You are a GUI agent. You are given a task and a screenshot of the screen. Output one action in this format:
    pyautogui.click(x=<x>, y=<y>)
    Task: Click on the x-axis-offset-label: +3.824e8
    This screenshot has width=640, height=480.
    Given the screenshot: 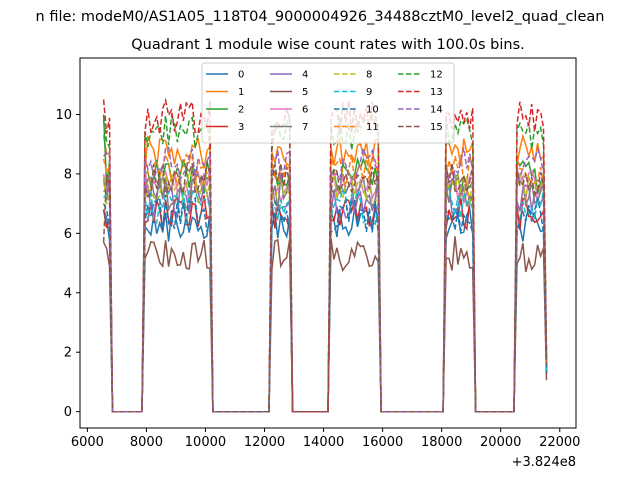 What is the action you would take?
    pyautogui.click(x=544, y=462)
    